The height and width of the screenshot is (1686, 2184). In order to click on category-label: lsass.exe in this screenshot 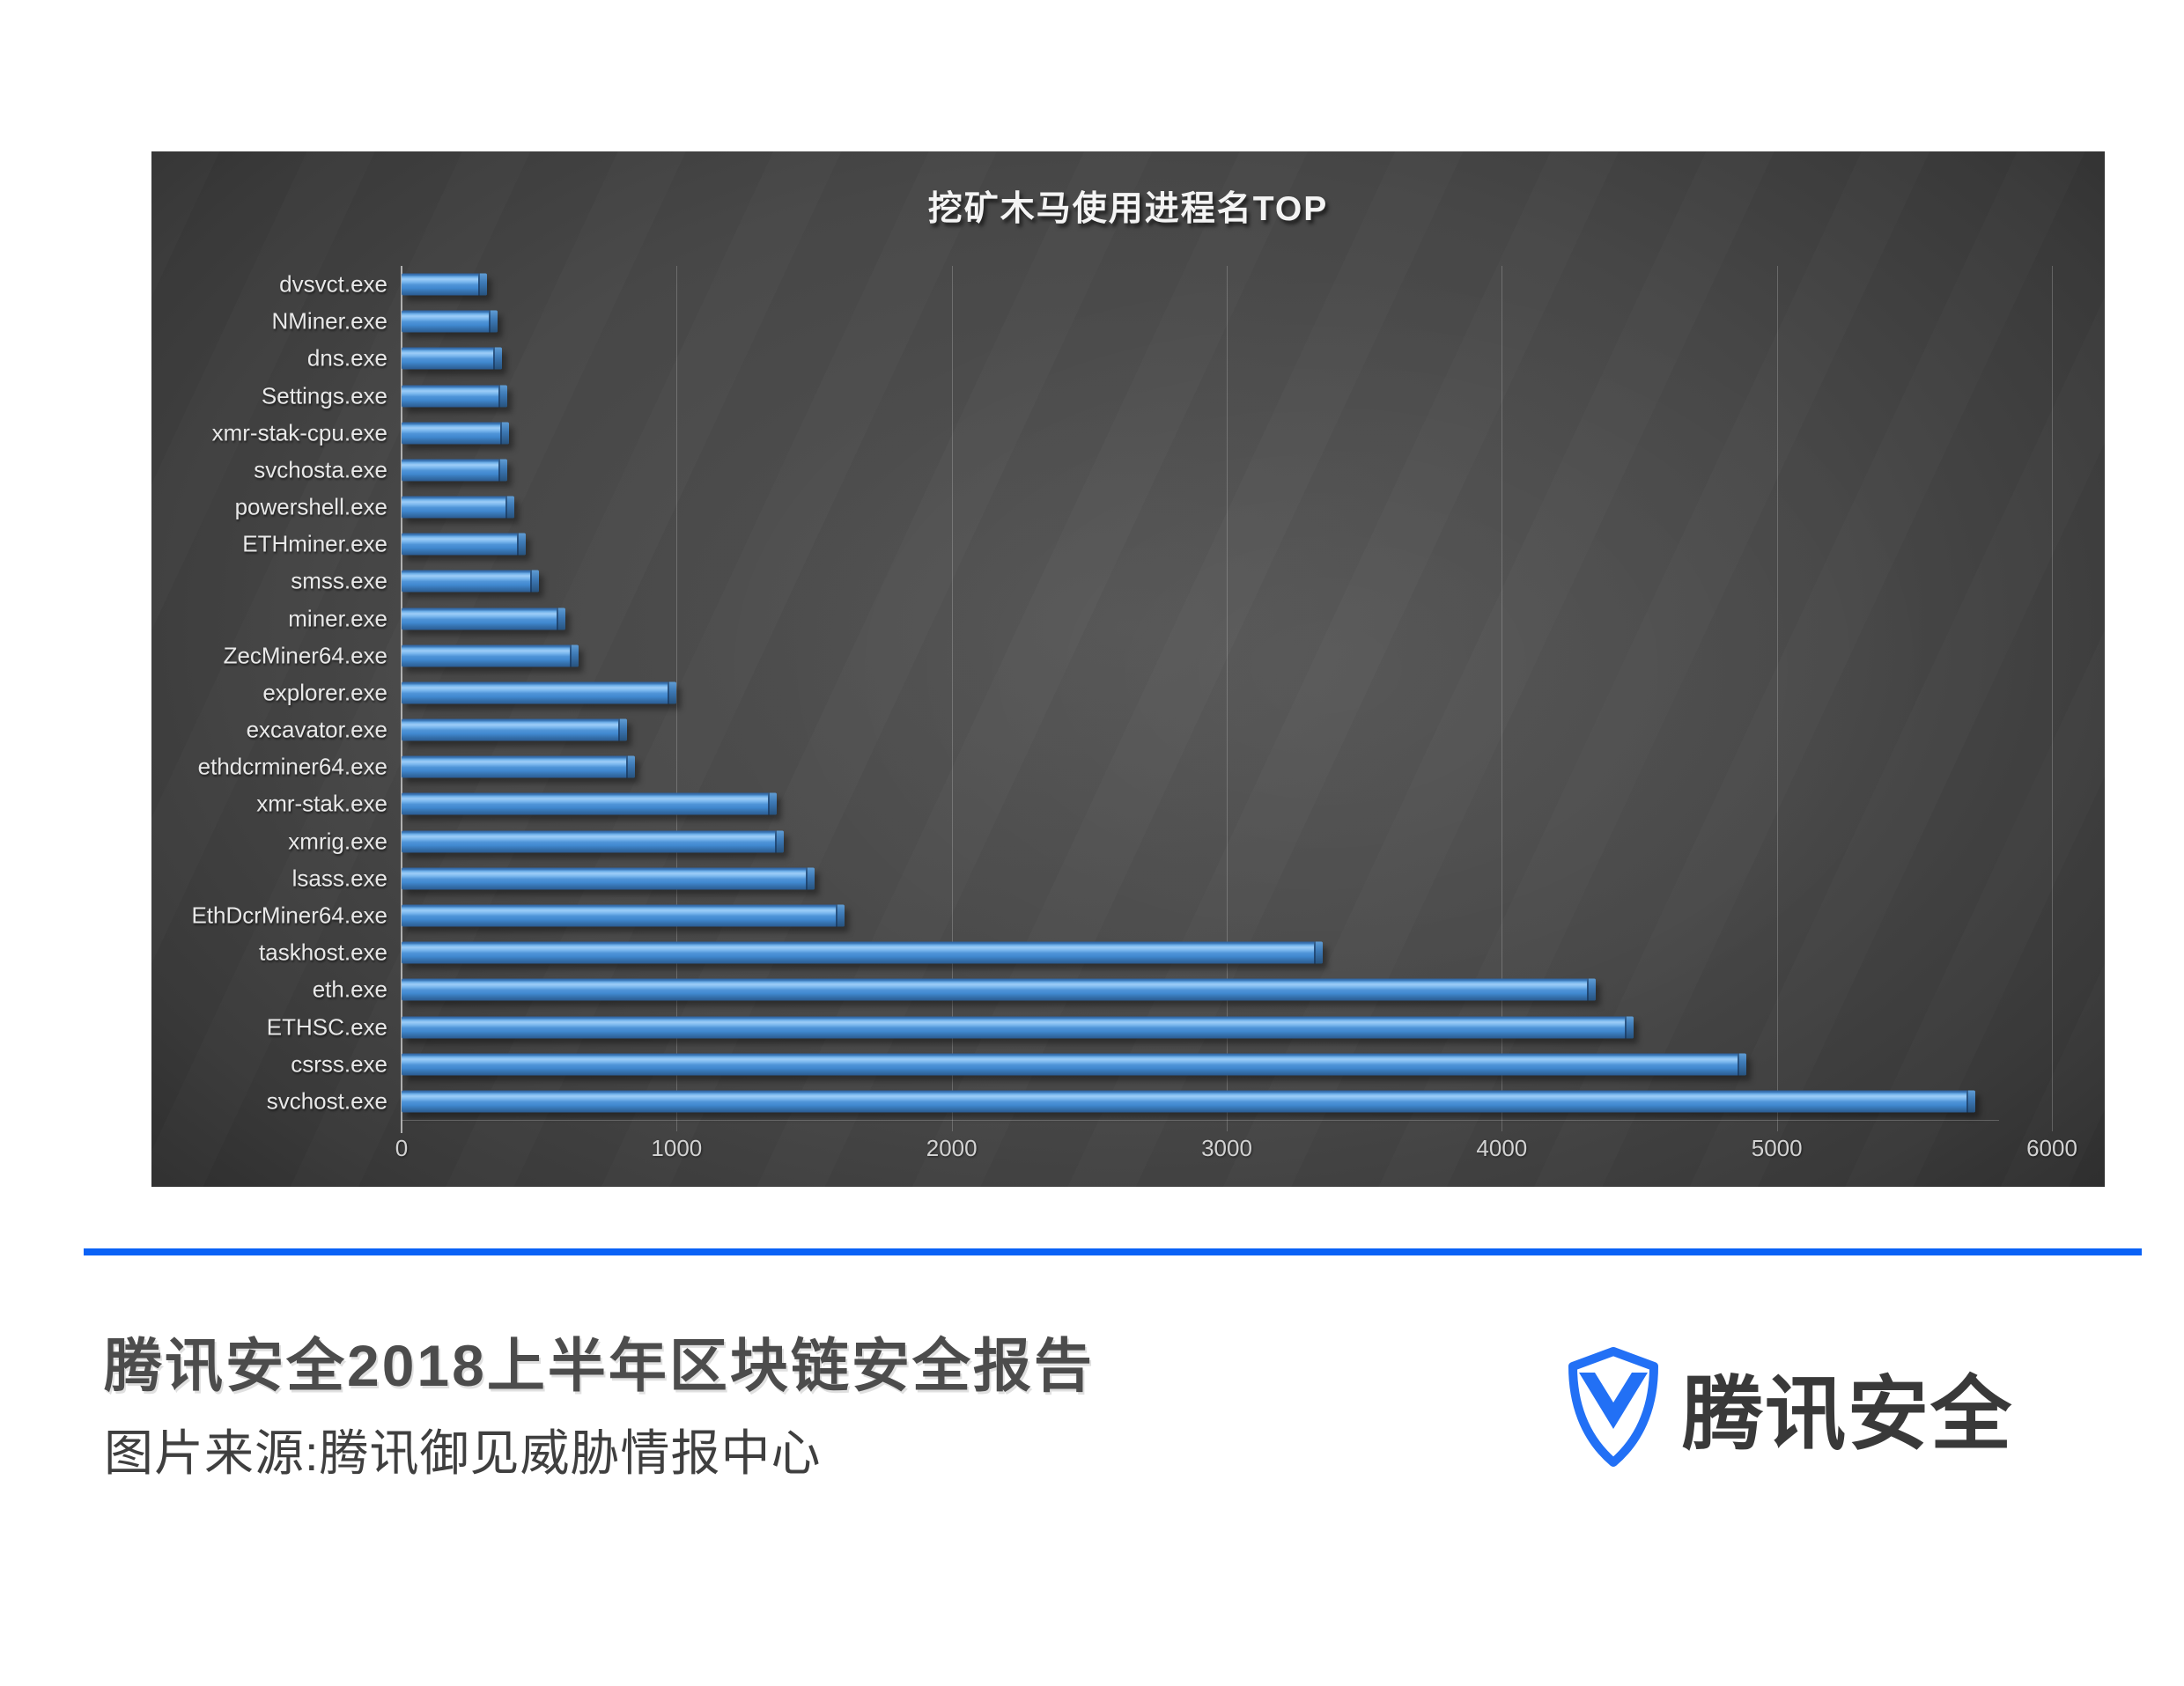, I will do `click(339, 878)`.